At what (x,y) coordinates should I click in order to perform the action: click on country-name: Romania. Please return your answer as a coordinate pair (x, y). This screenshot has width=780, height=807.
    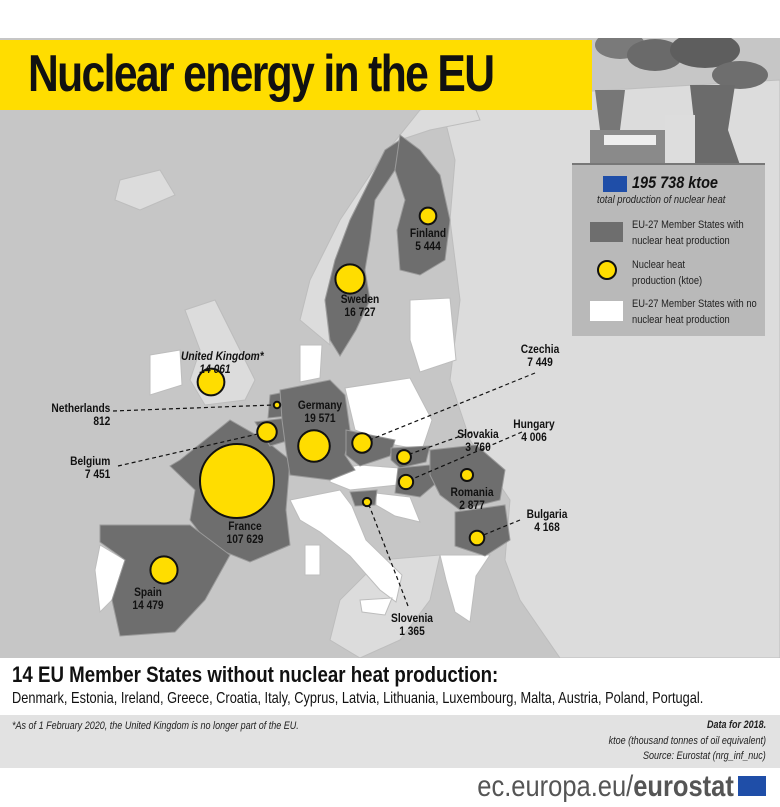
    Looking at the image, I should click on (472, 492).